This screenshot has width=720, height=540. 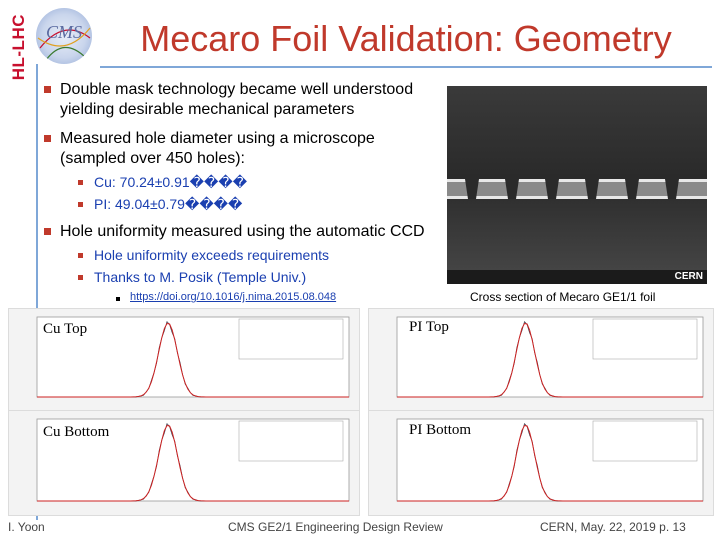 I want to click on left-rule, so click(x=37, y=292).